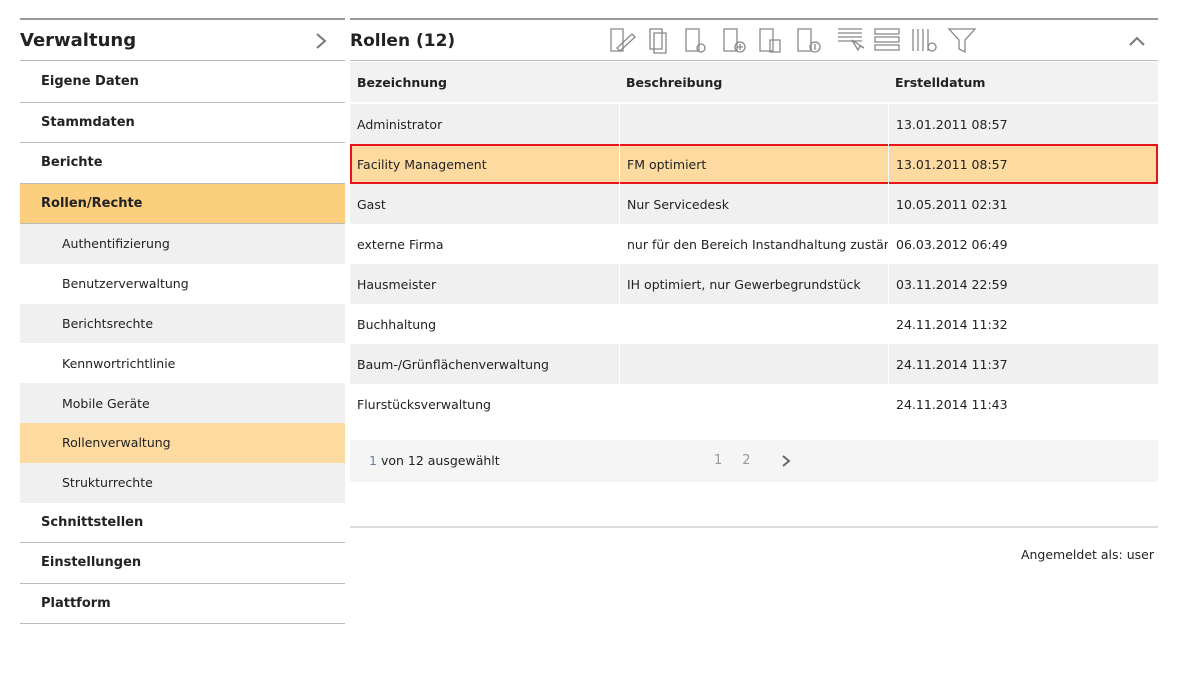  Describe the element at coordinates (924, 40) in the screenshot. I see `columns-icon` at that location.